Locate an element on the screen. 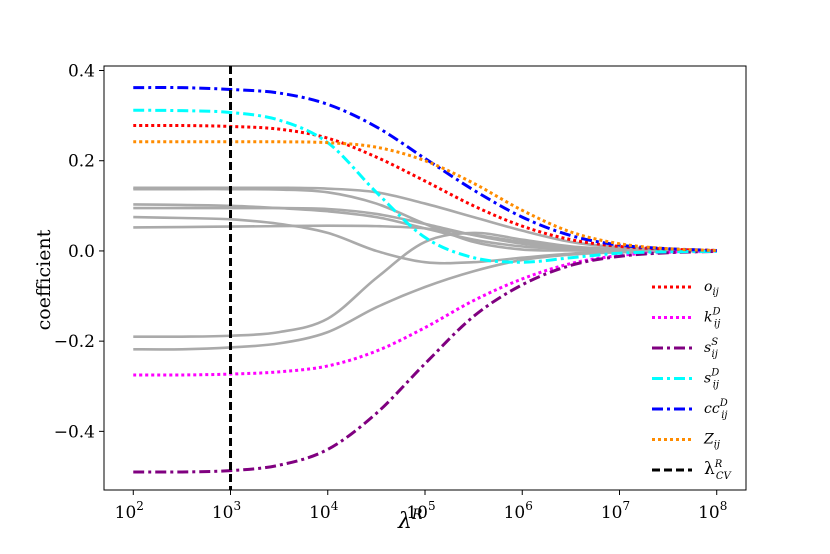 Image resolution: width=830 pixels, height=554 pixels. y-tick-label: −0.2 is located at coordinates (74, 342).